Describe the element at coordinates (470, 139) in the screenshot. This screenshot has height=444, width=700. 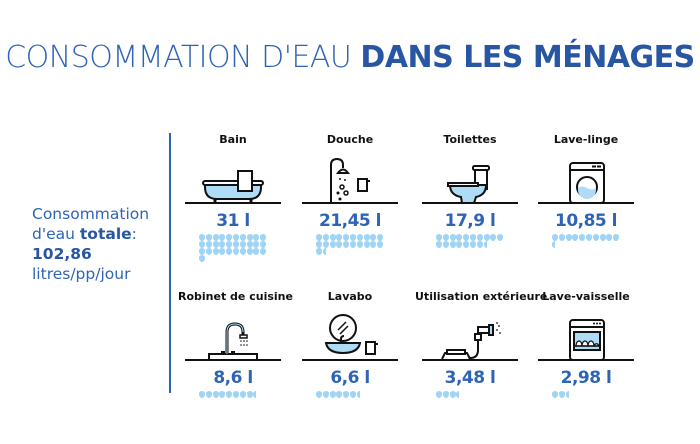
I see `item-label: Toilettes` at that location.